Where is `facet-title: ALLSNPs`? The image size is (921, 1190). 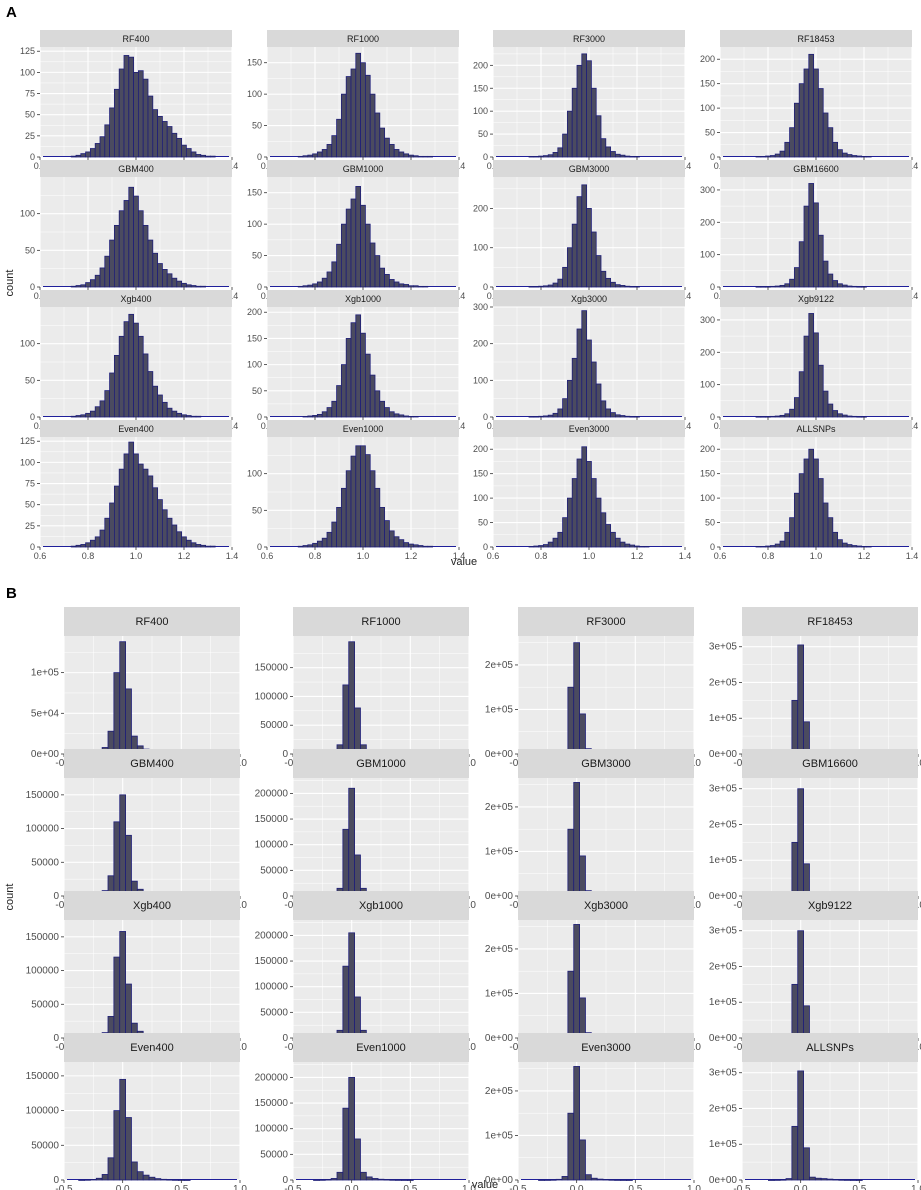
facet-title: ALLSNPs is located at coordinates (830, 1048).